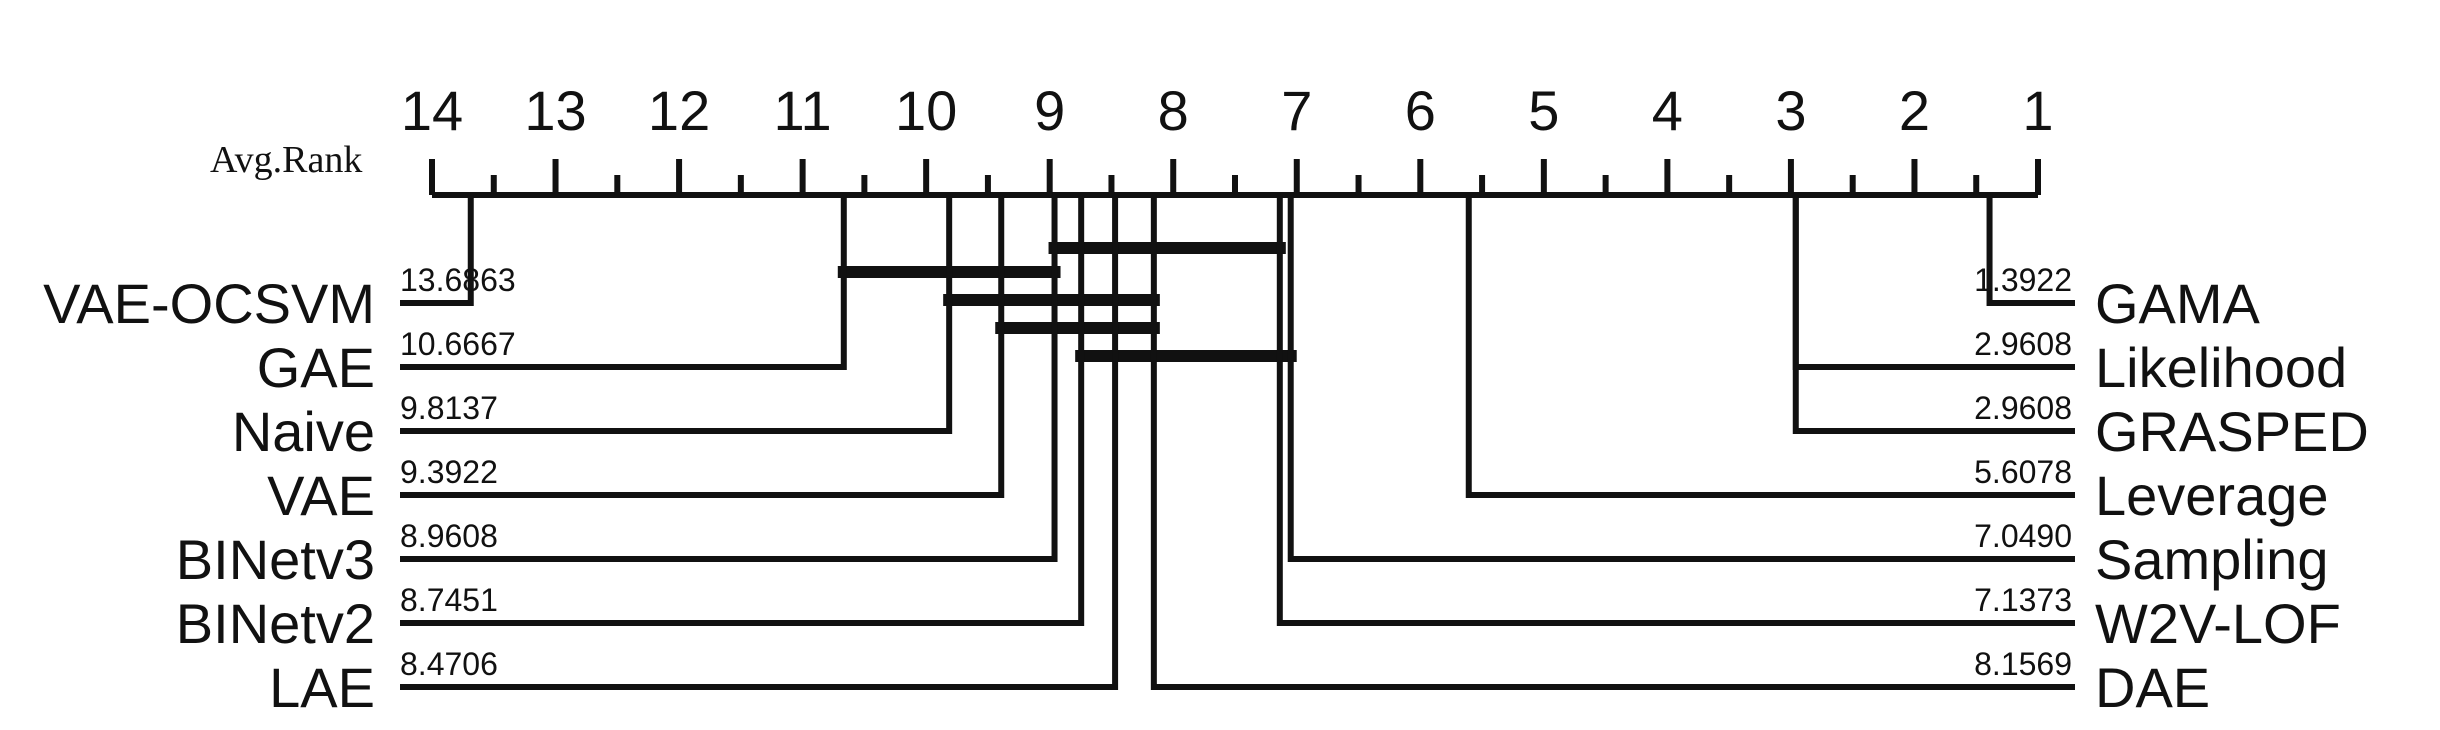  I want to click on rank-value: 8.1569, so click(2023, 664).